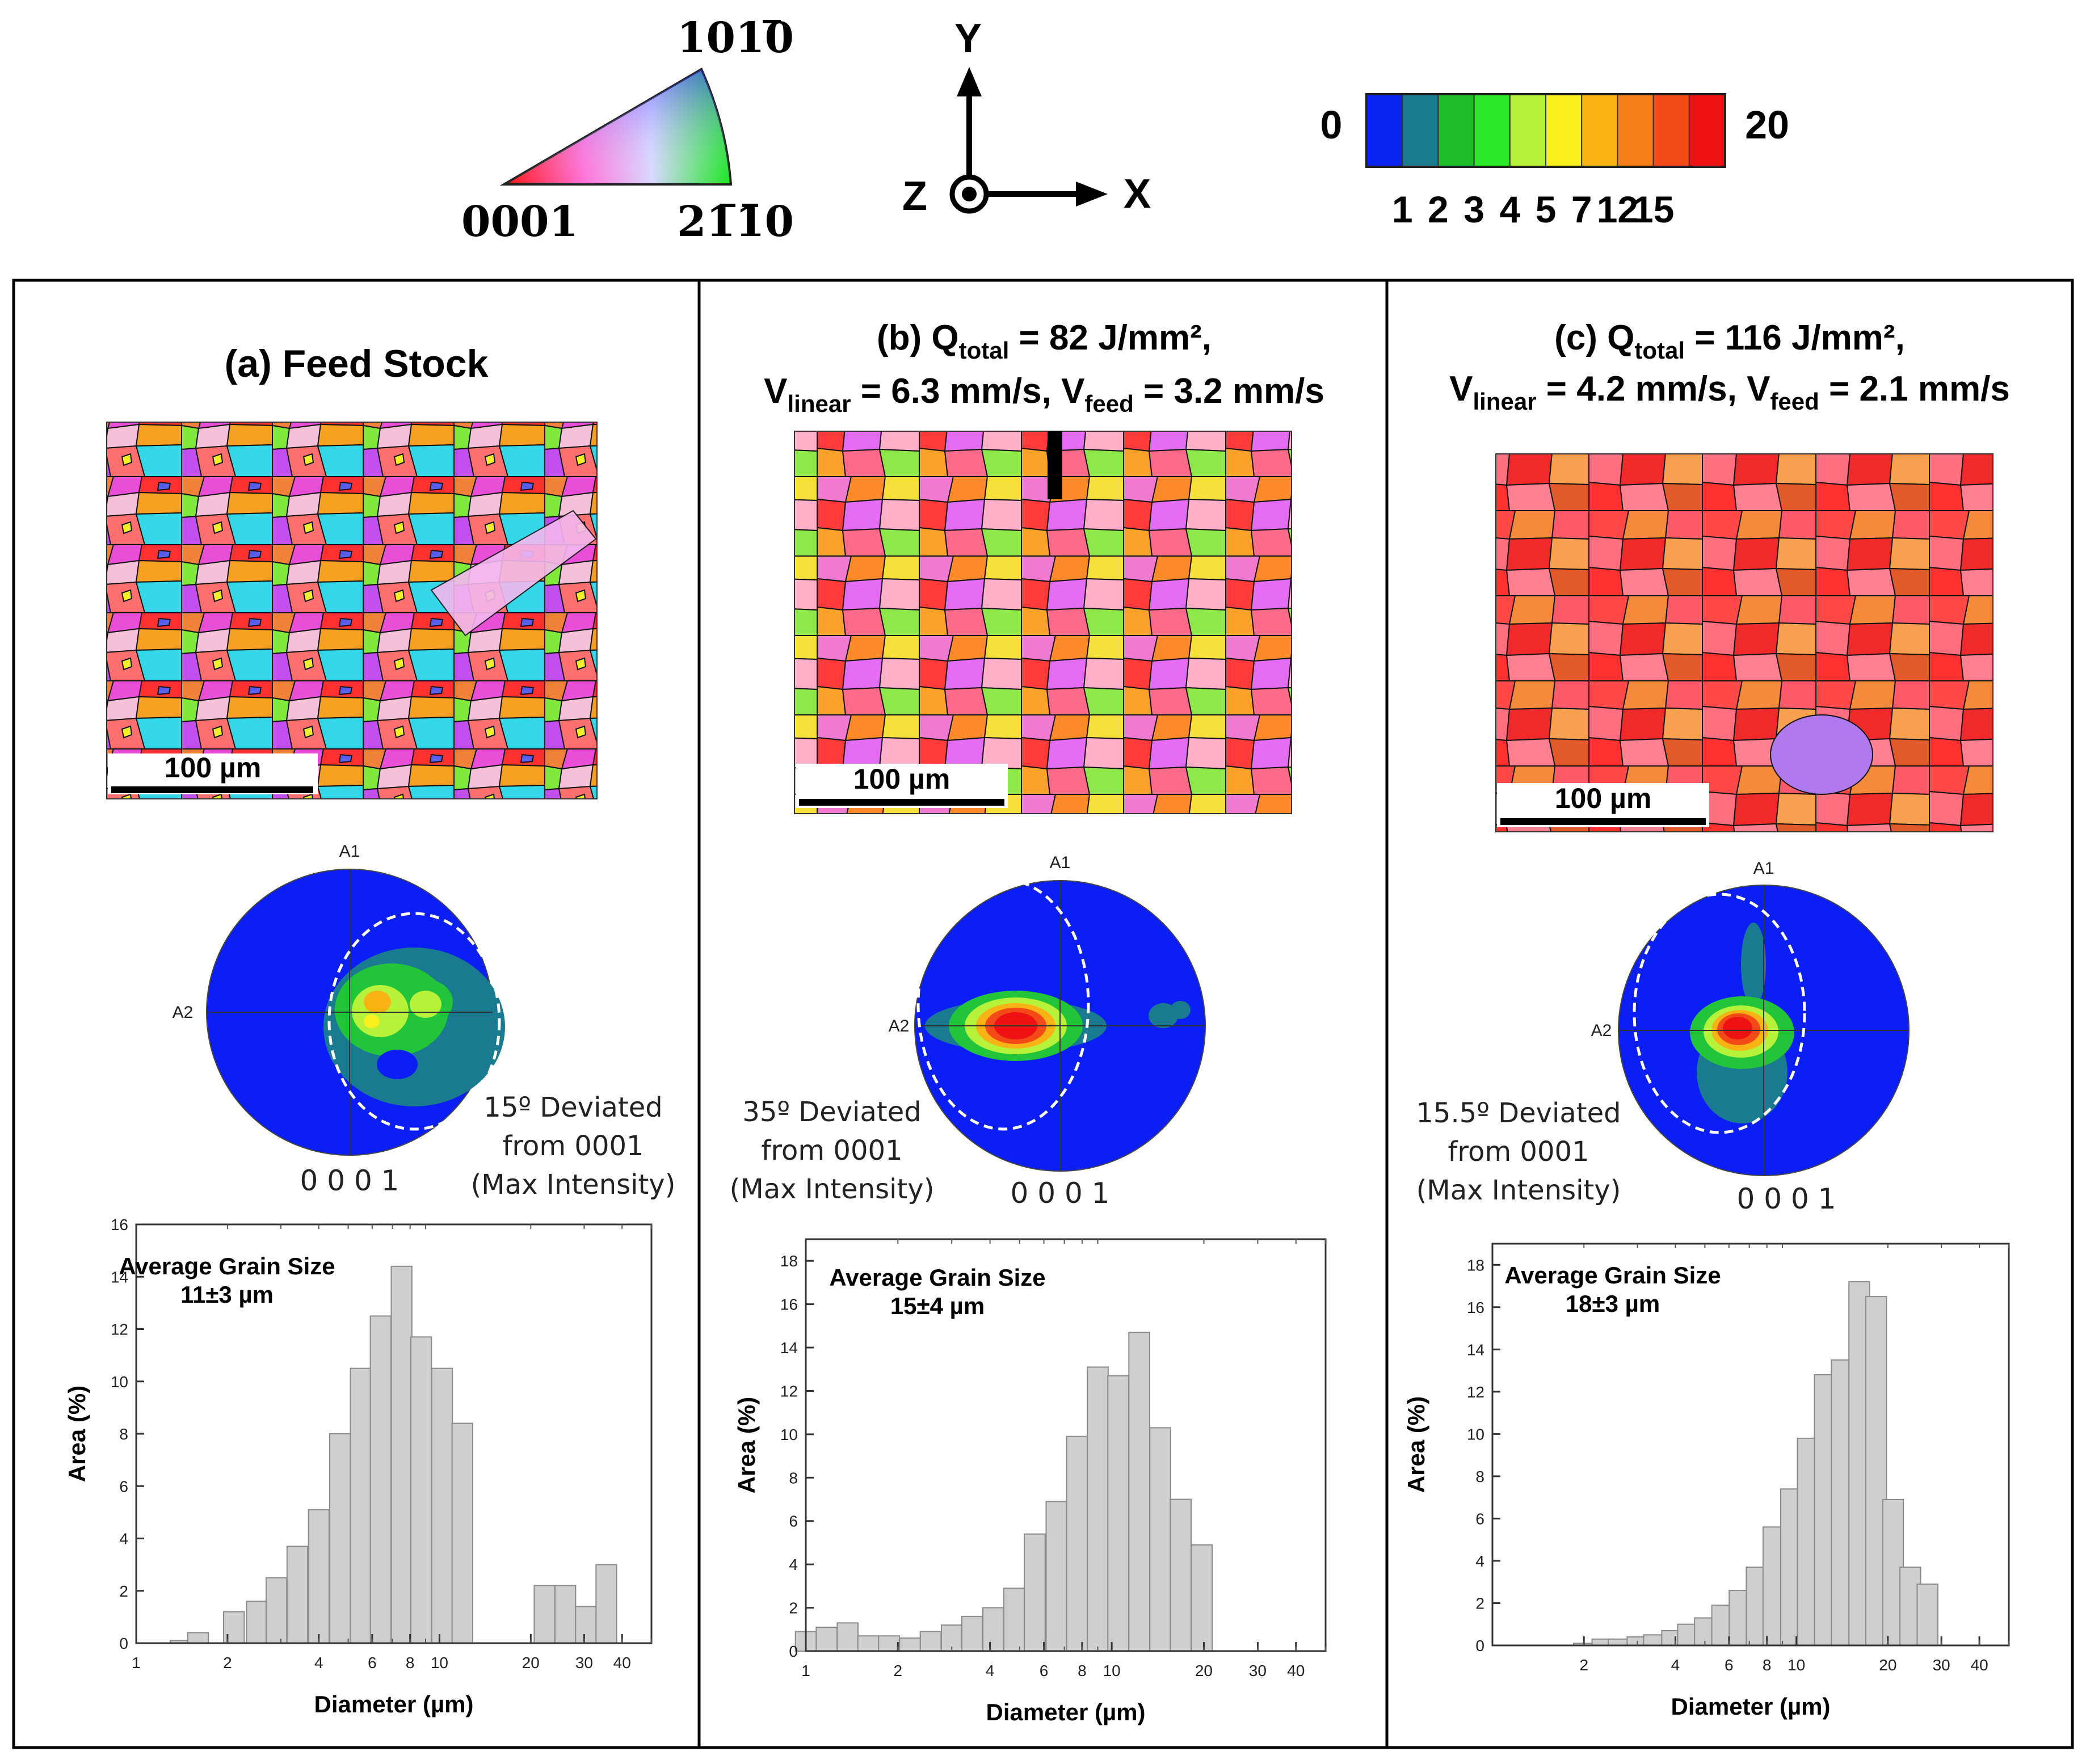 The width and height of the screenshot is (2086, 1764). What do you see at coordinates (1767, 125) in the screenshot?
I see `colorbar-max: 20` at bounding box center [1767, 125].